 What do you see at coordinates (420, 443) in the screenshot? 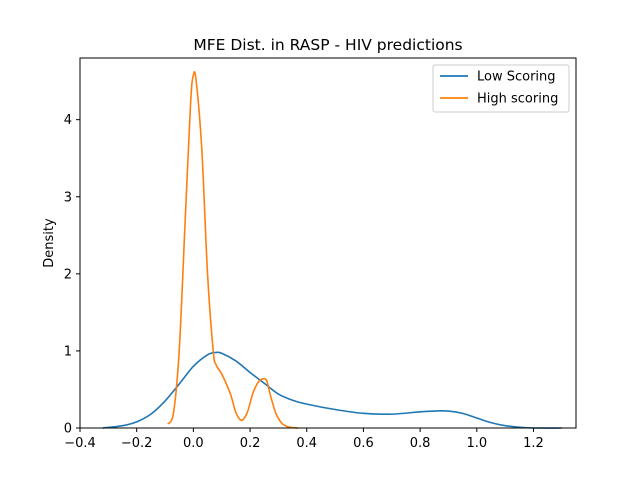
I see `x-tick-label: 0.8` at bounding box center [420, 443].